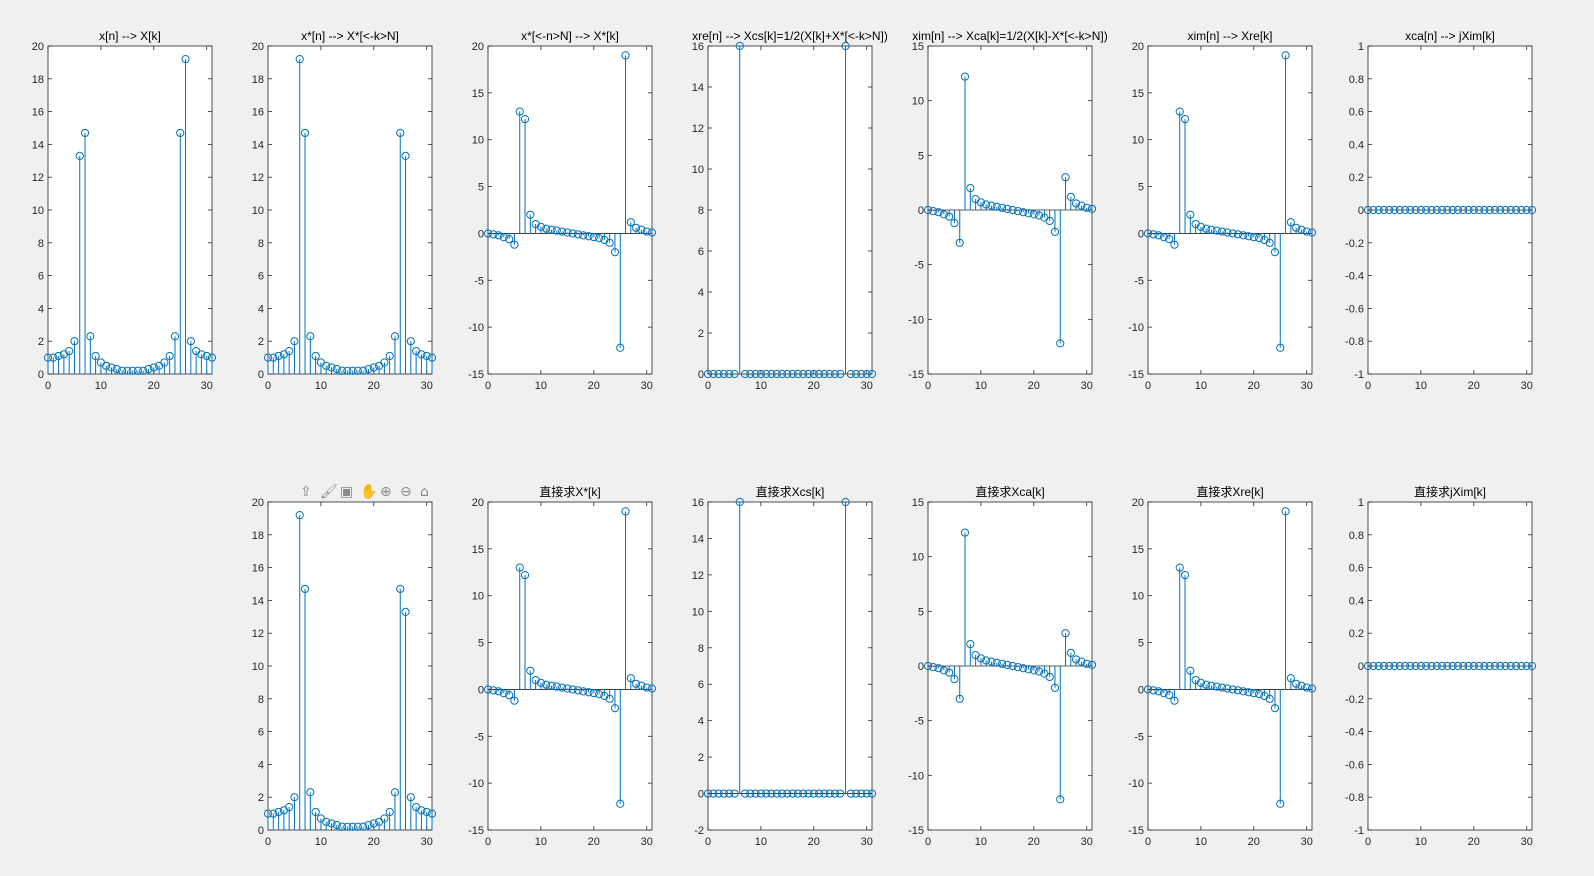 Image resolution: width=1594 pixels, height=876 pixels. I want to click on y-tick-label: -5, so click(1139, 281).